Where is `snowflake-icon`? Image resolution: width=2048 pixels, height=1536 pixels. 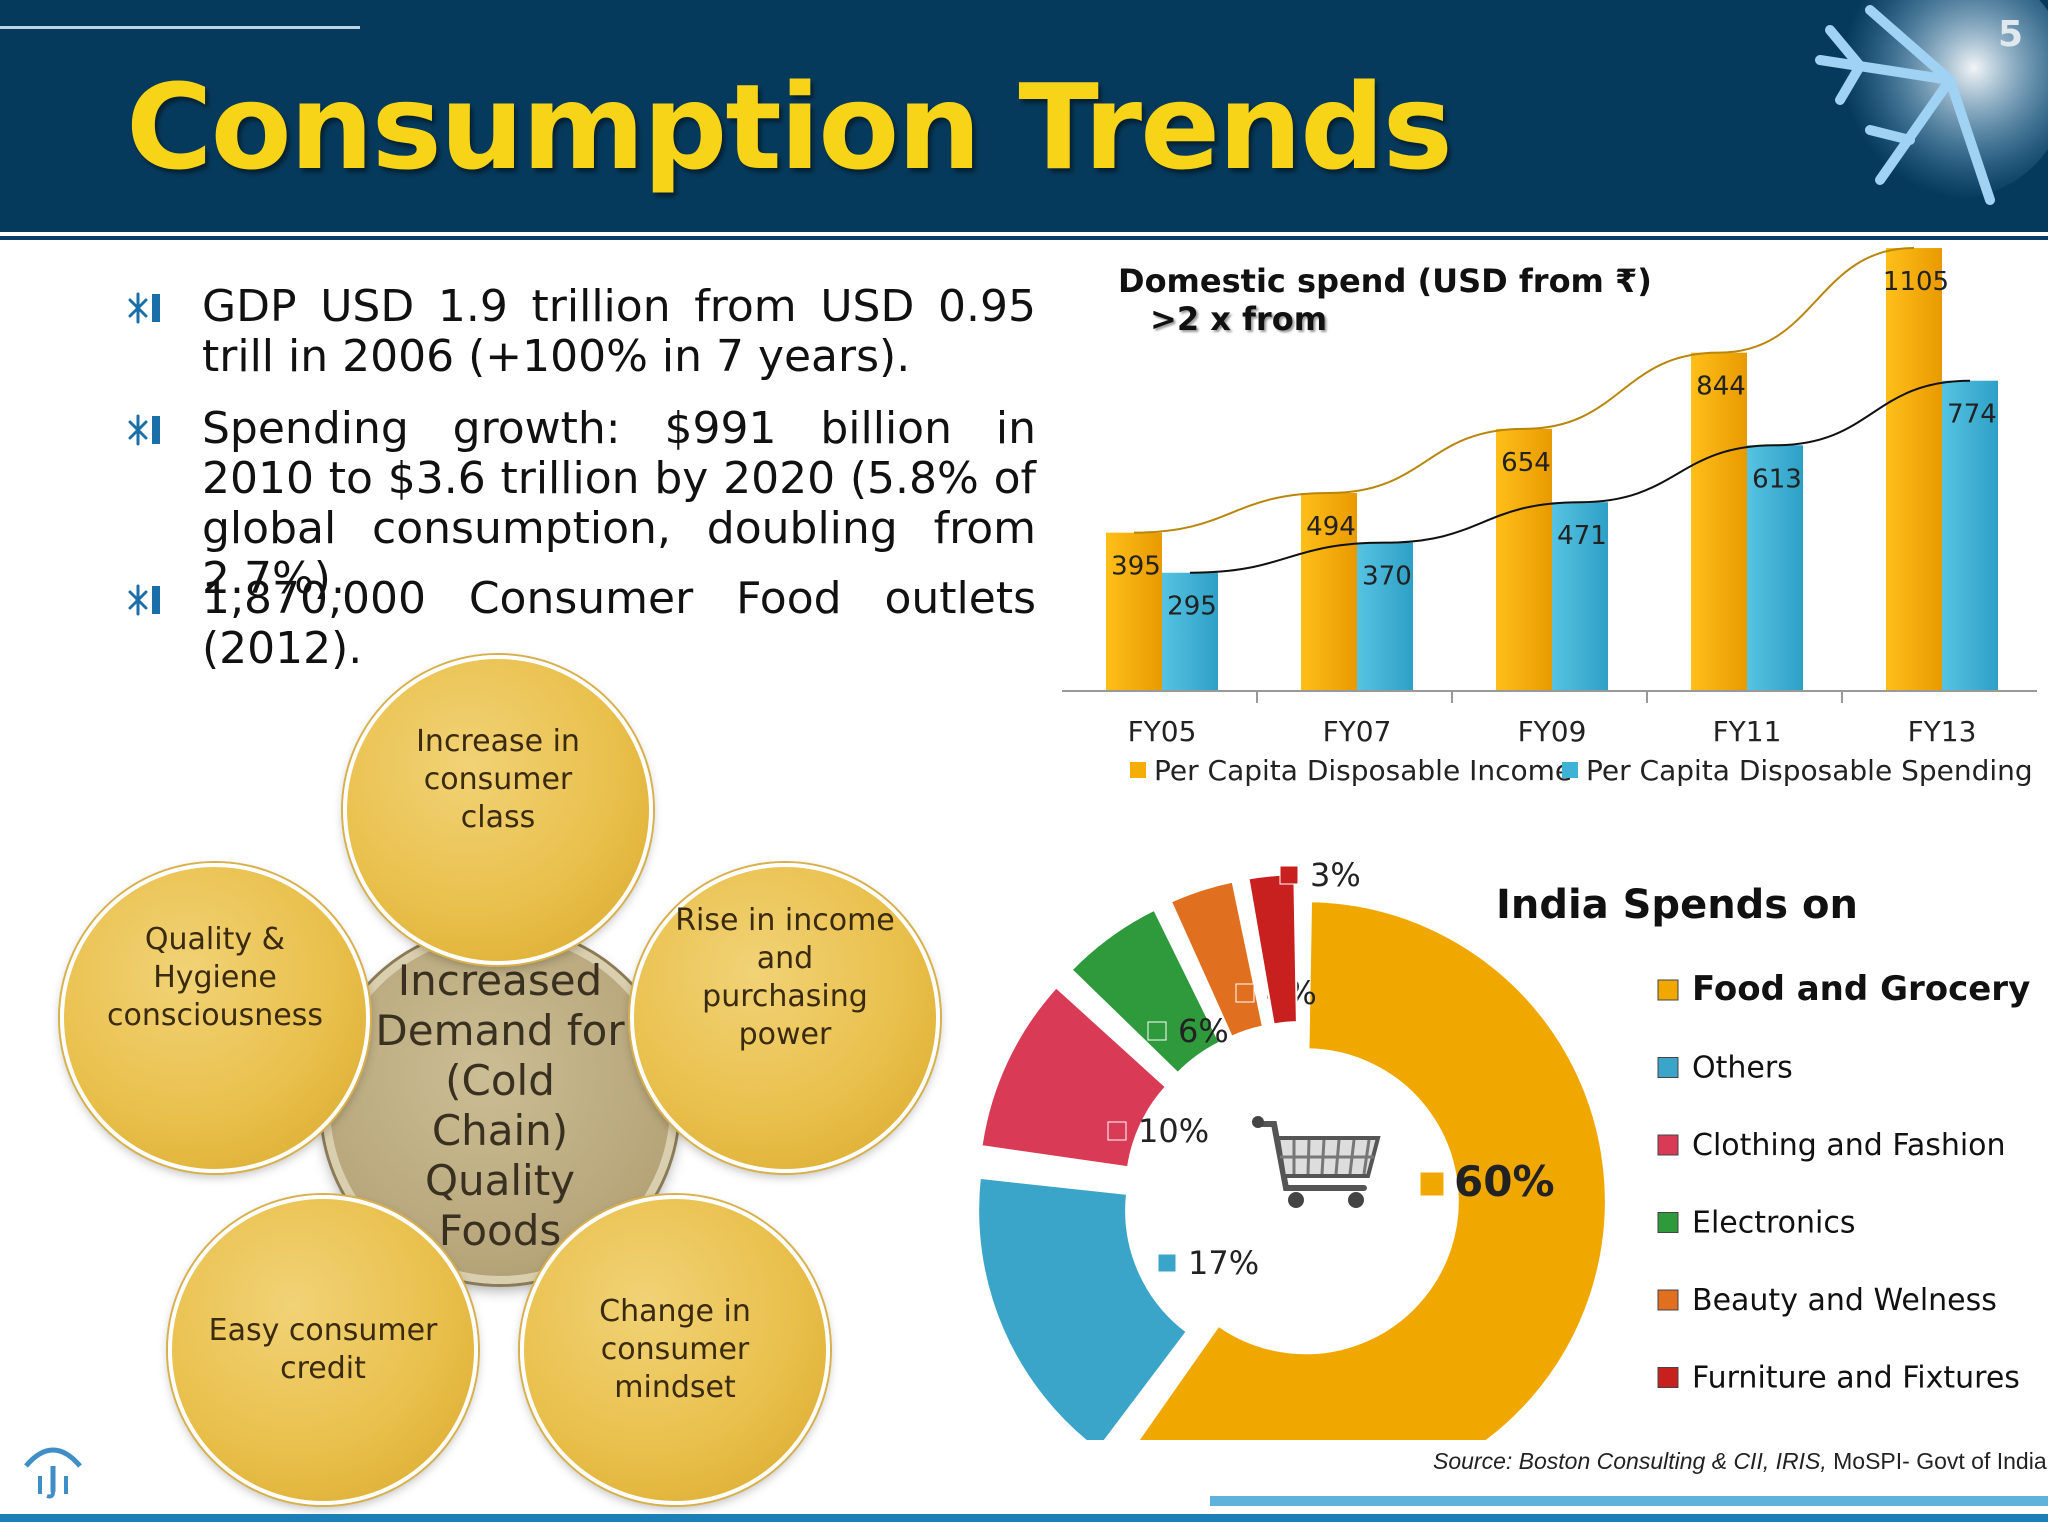
snowflake-icon is located at coordinates (1931, 102).